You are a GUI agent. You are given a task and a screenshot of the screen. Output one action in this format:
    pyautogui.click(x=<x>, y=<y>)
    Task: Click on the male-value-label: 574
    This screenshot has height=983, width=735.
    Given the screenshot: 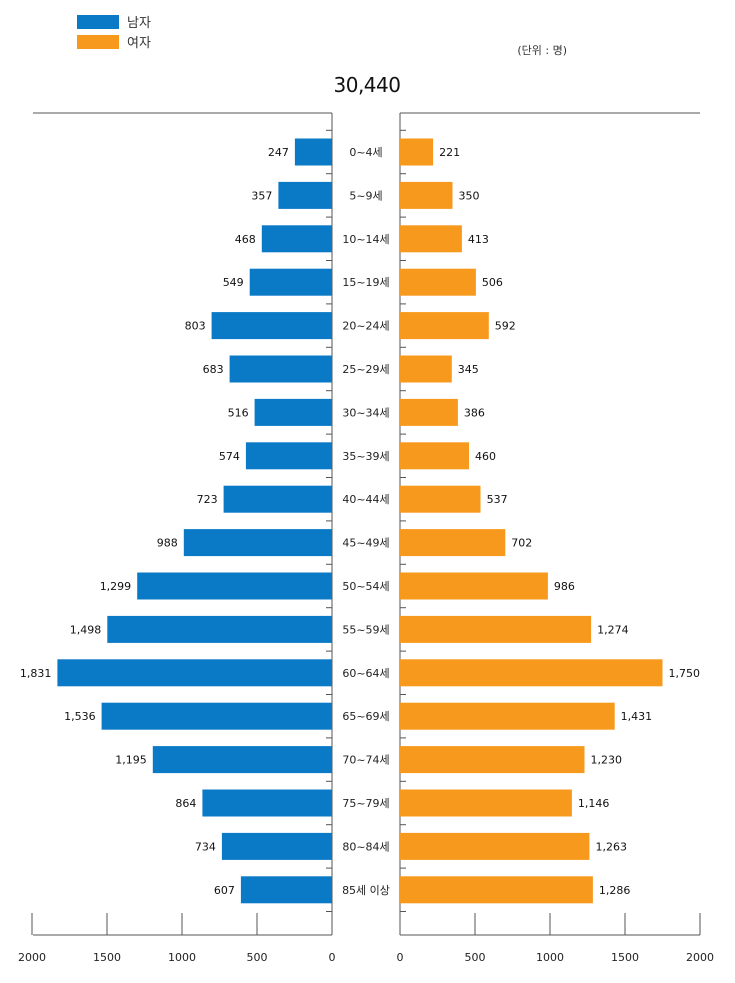 What is the action you would take?
    pyautogui.click(x=229, y=456)
    